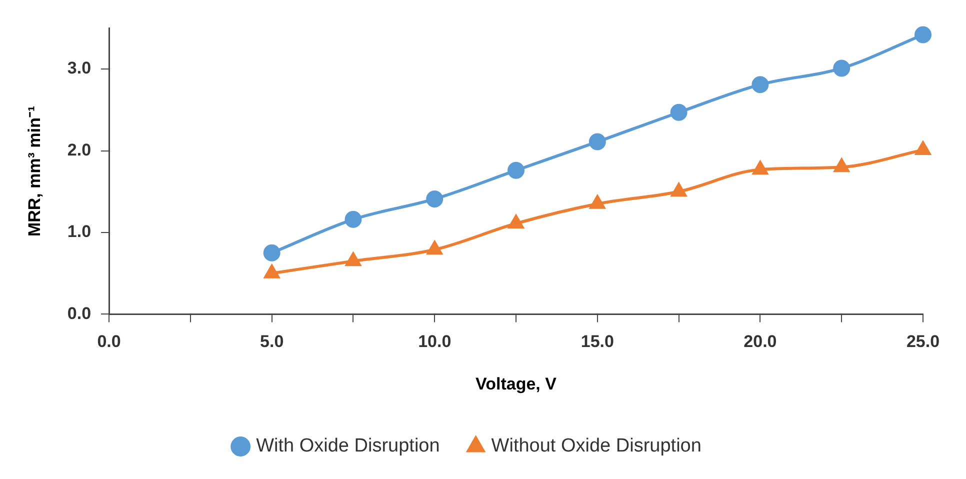 This screenshot has width=966, height=479. What do you see at coordinates (596, 446) in the screenshot?
I see `legend-label: Without Oxide Disruption` at bounding box center [596, 446].